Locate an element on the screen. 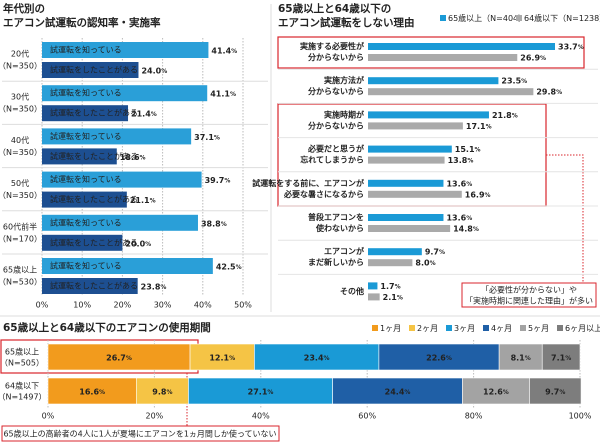 This screenshot has width=600, height=444. value-label: 41.4% is located at coordinates (224, 51).